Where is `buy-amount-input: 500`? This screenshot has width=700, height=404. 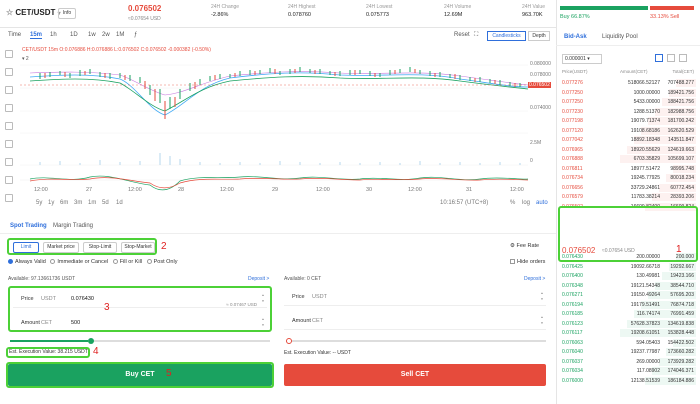
buy-amount-input: 500 is located at coordinates (76, 323).